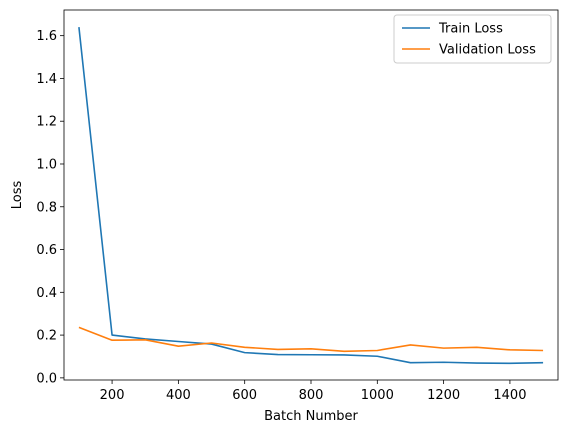  What do you see at coordinates (311, 395) in the screenshot?
I see `x-tick-label: 800` at bounding box center [311, 395].